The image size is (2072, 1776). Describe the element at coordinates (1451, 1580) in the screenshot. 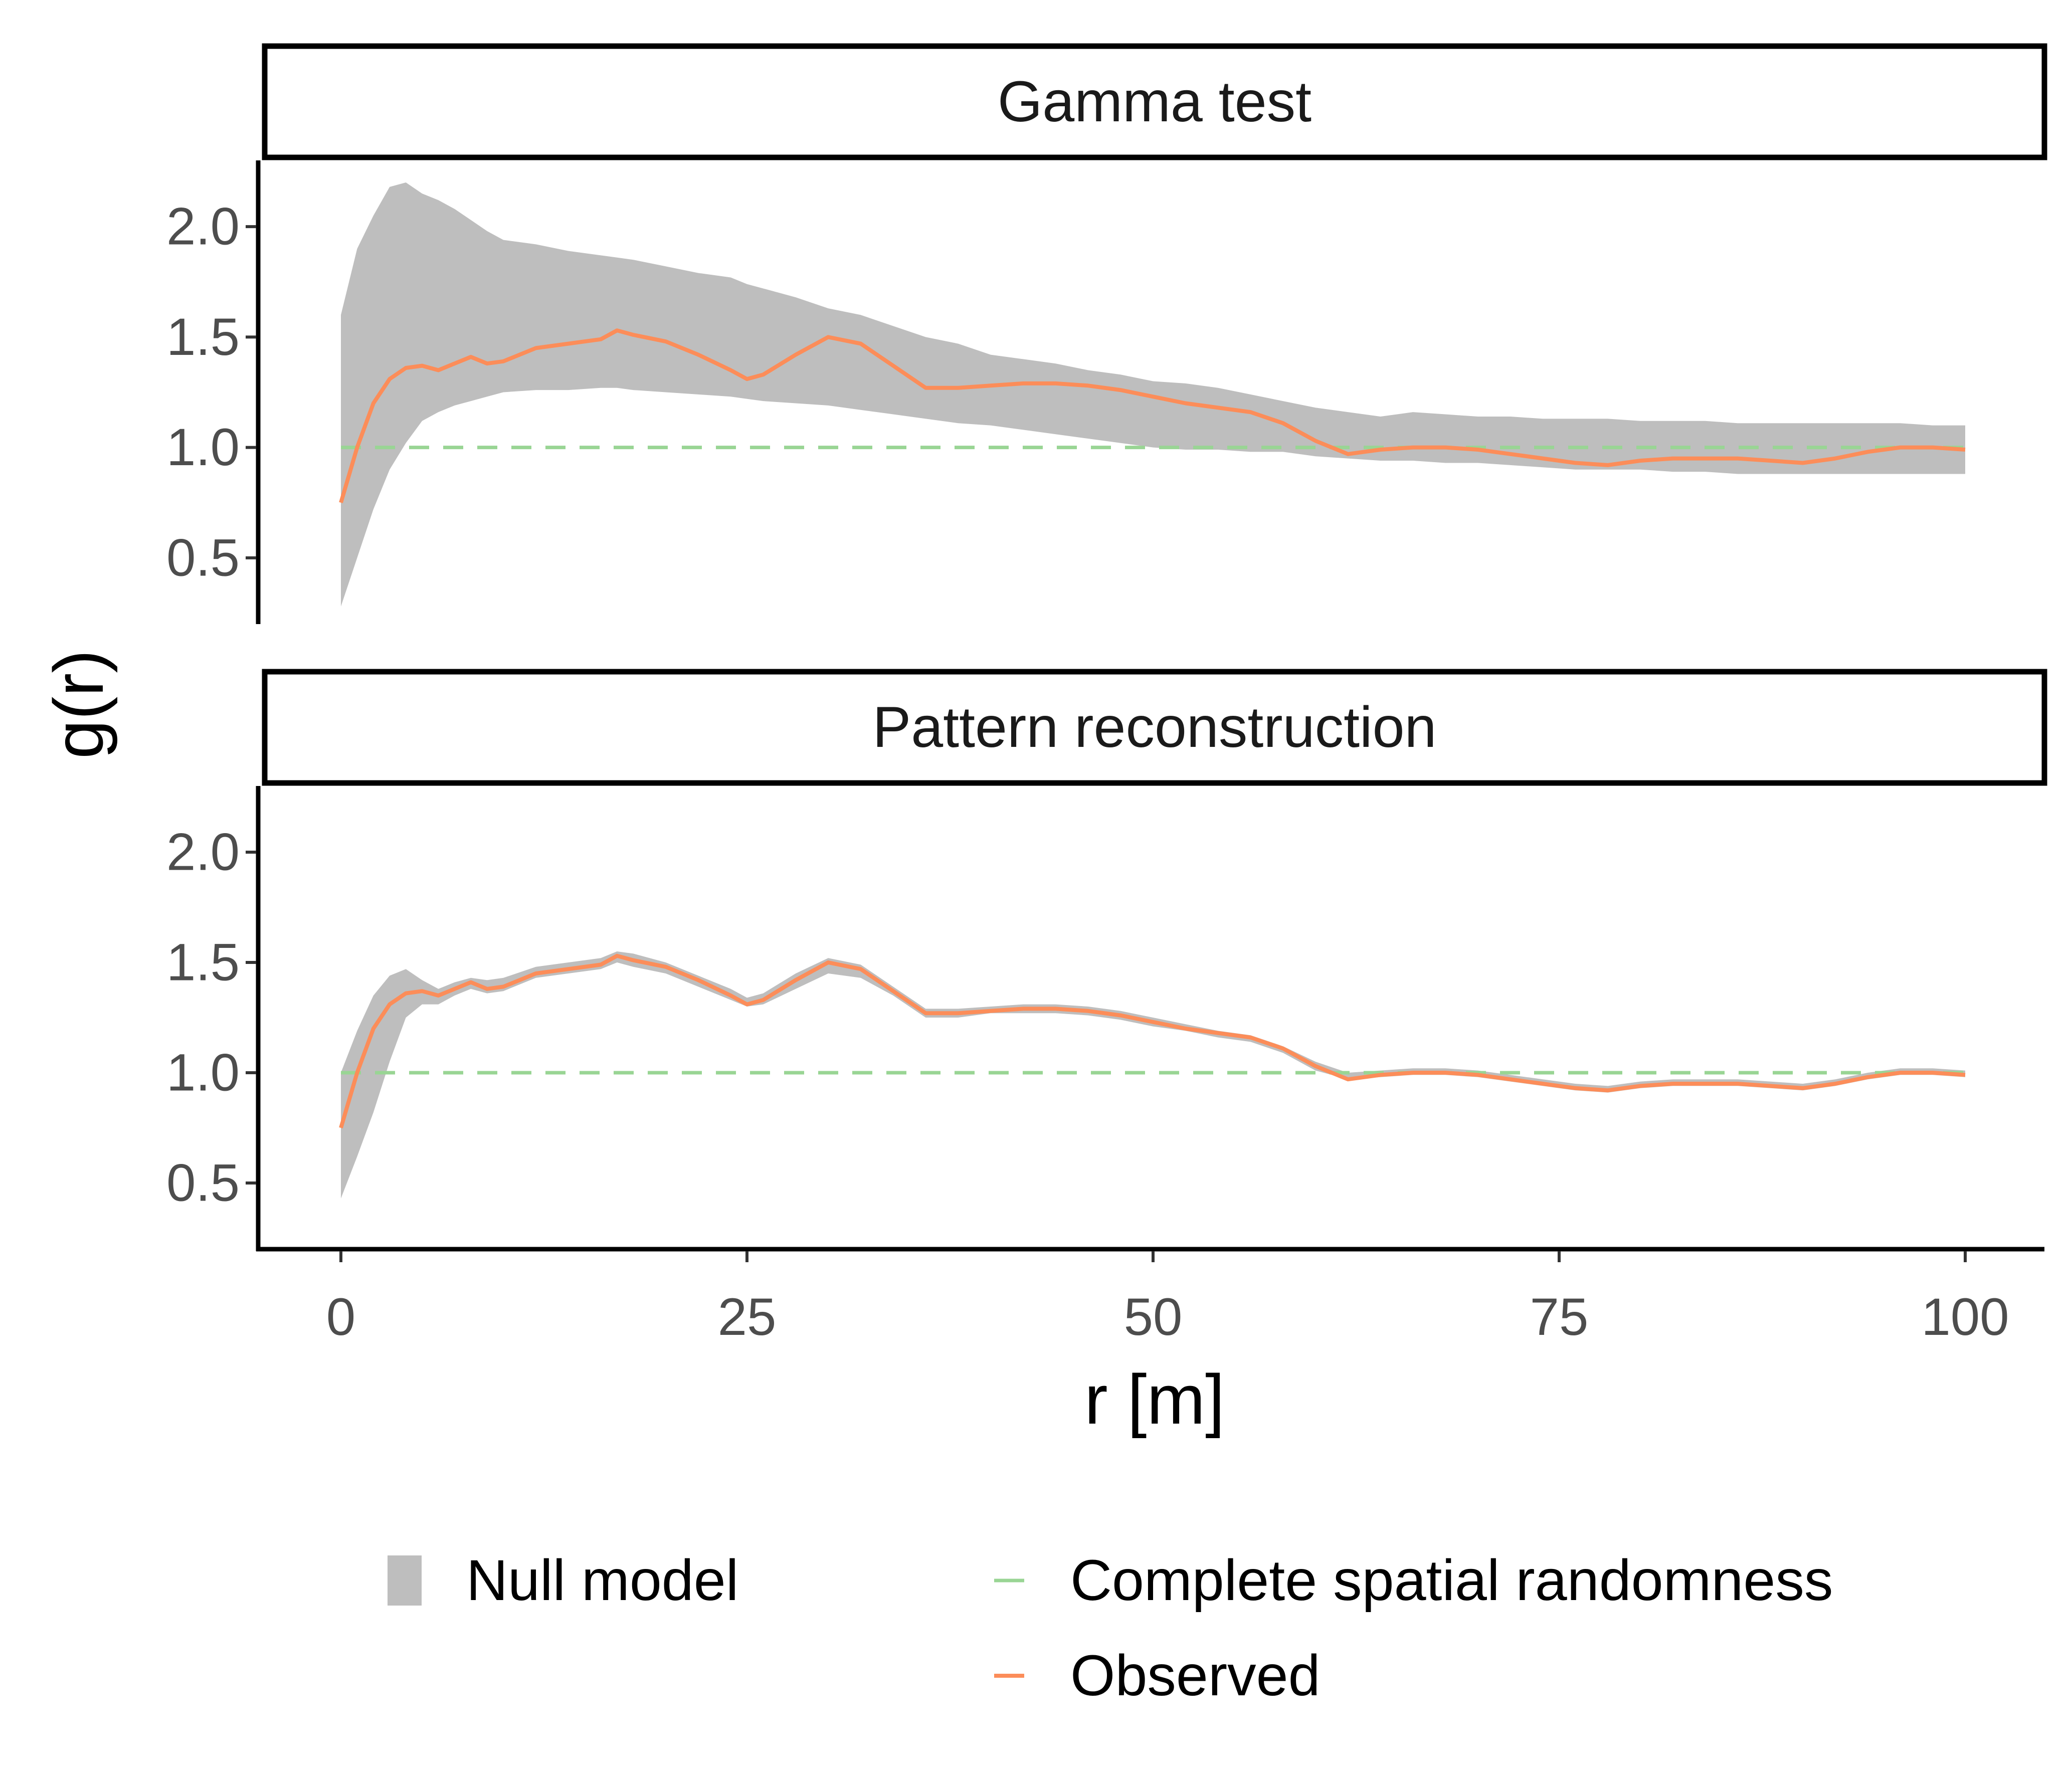

I see `legend-label-csr: Complete spatial randomness` at that location.